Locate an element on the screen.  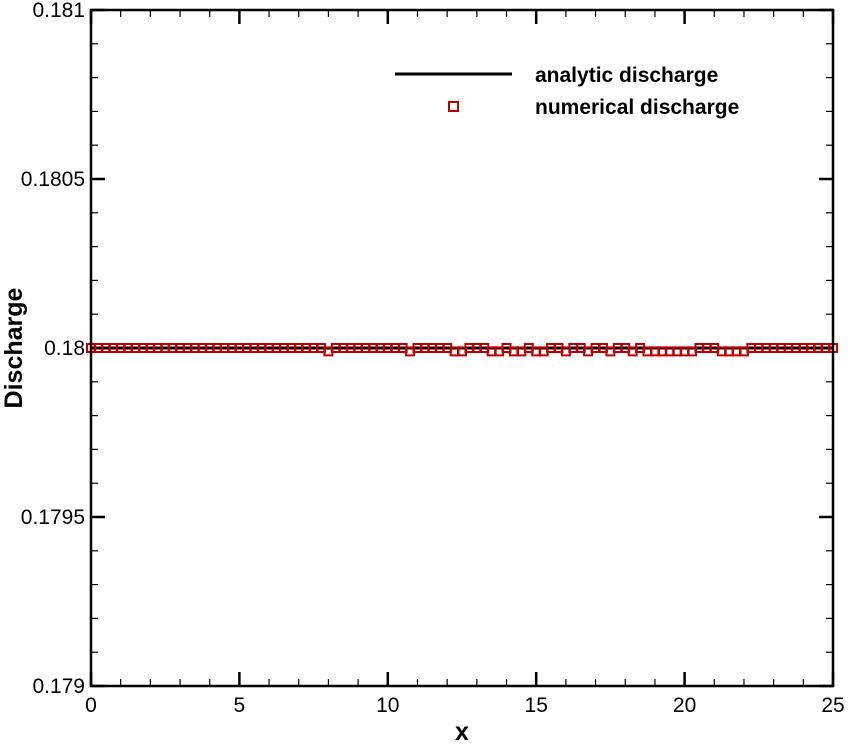
x-tick-label: 25 is located at coordinates (832, 705).